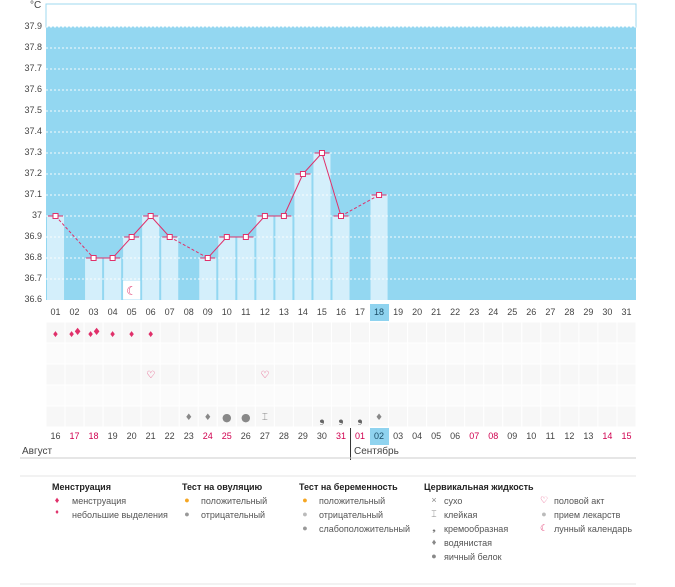 Image resolution: width=675 pixels, height=587 pixels. What do you see at coordinates (112, 312) in the screenshot?
I see `day-label: 04` at bounding box center [112, 312].